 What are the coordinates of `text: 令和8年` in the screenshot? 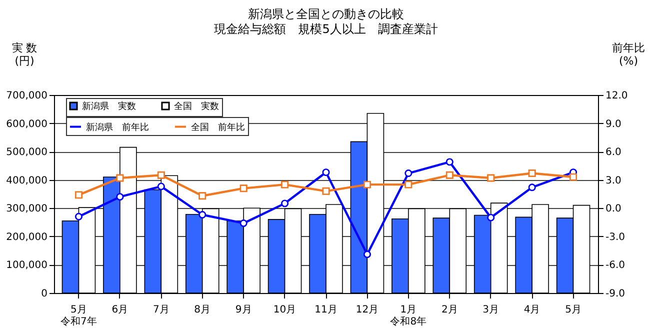 It's located at (408, 322).